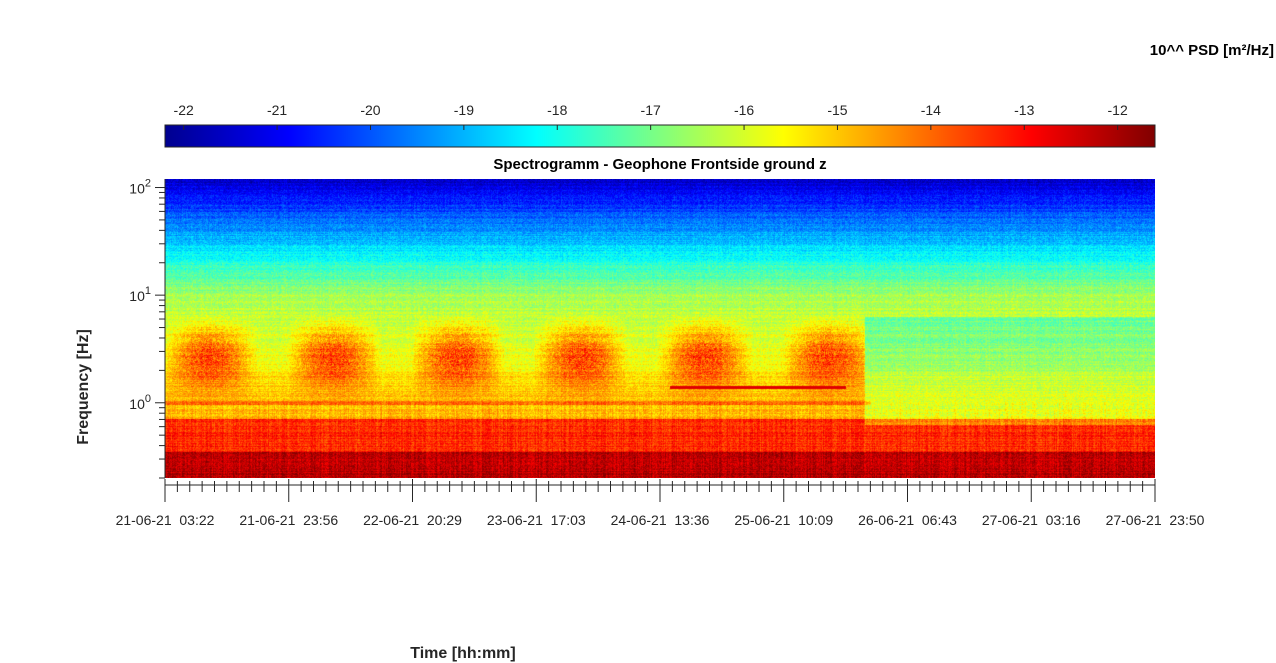  Describe the element at coordinates (651, 110) in the screenshot. I see `colorbar-tick-label: -17` at that location.